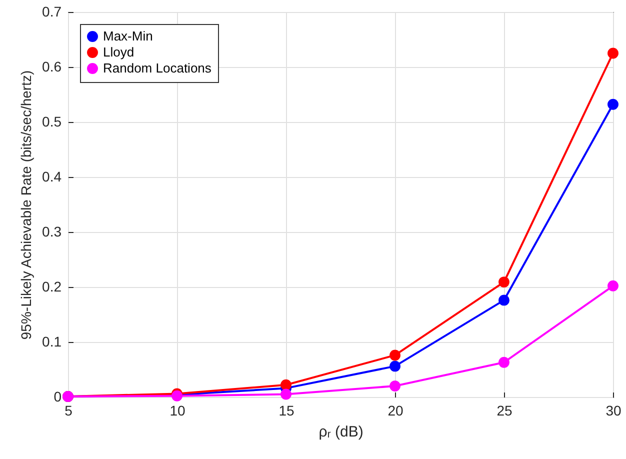 The width and height of the screenshot is (626, 459). I want to click on y-axis-title: 95%-Likely Achievable Rate (bits/sec/hertz), so click(26, 205).